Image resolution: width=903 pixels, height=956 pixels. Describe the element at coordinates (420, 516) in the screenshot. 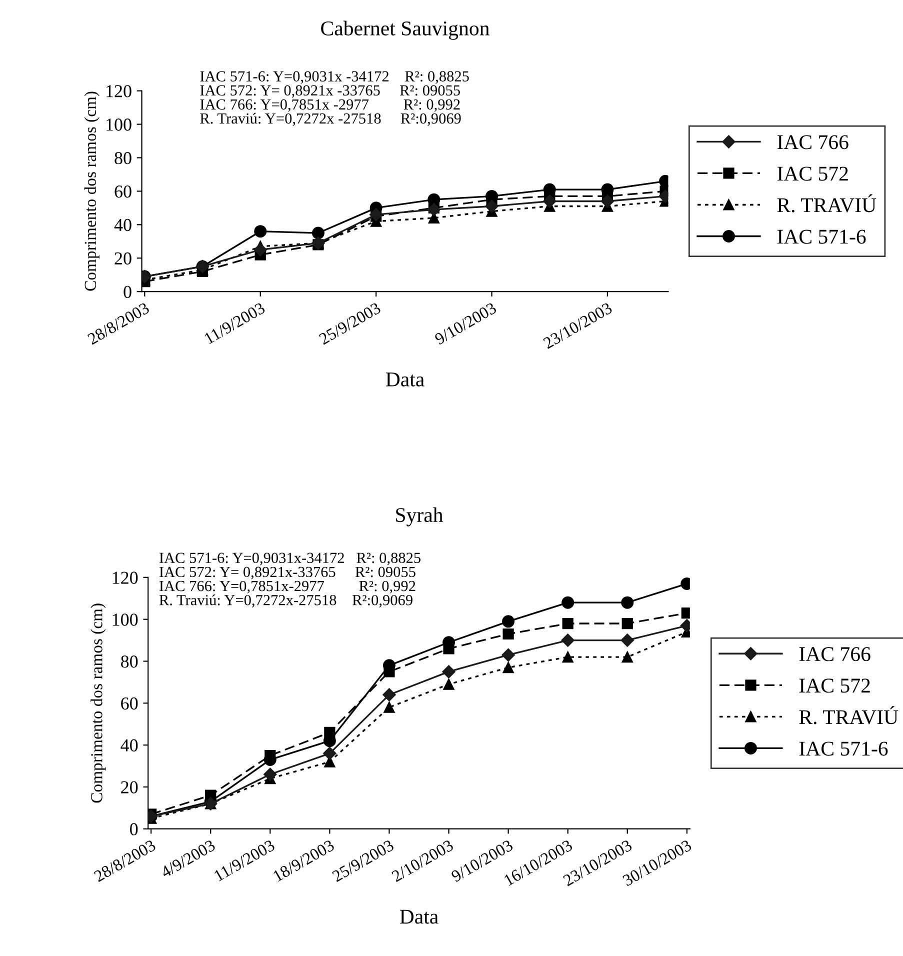

I see `chart-title: Syrah` at that location.